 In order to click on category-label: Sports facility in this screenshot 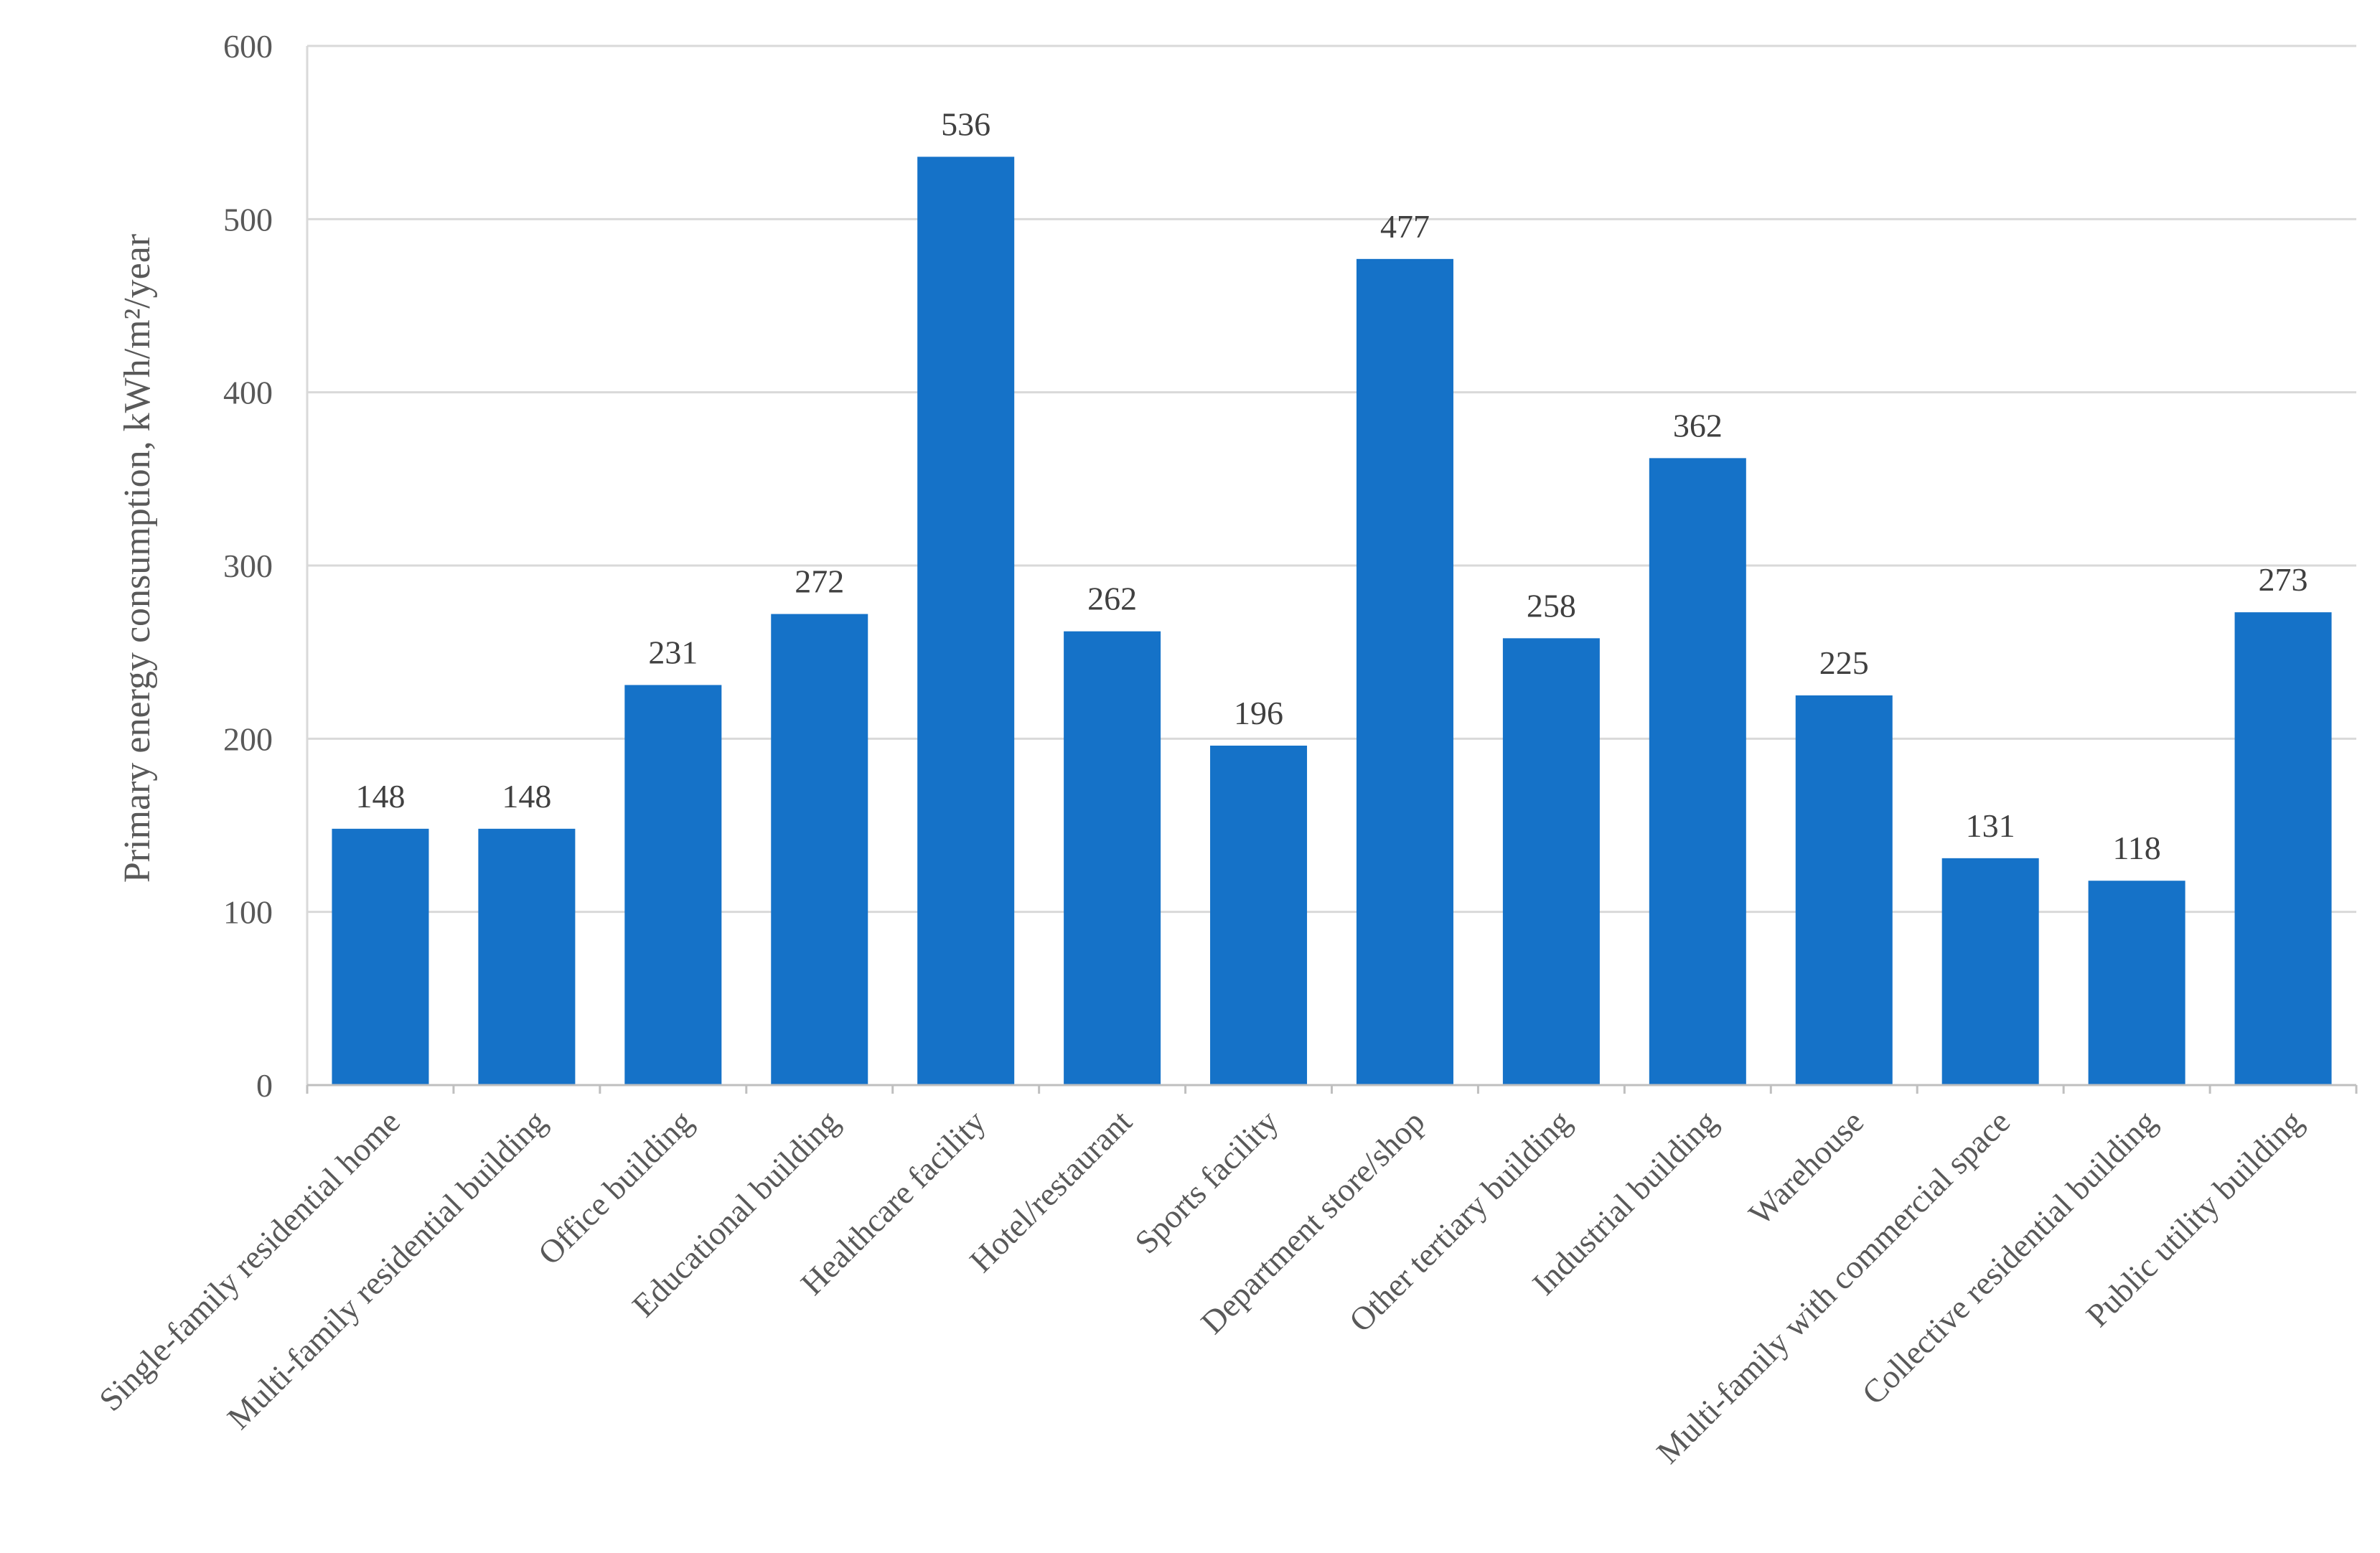, I will do `click(1206, 1181)`.